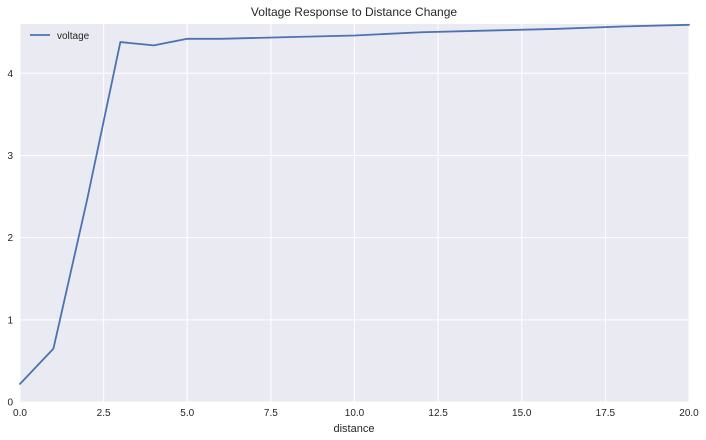 This screenshot has height=440, width=706. Describe the element at coordinates (689, 413) in the screenshot. I see `x-tick-label: 20.0` at that location.